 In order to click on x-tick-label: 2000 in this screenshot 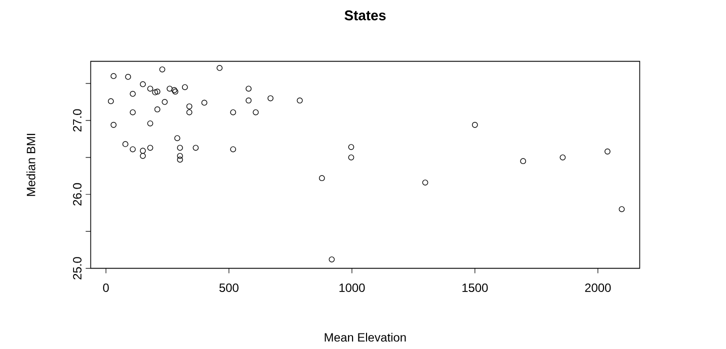, I will do `click(598, 288)`.